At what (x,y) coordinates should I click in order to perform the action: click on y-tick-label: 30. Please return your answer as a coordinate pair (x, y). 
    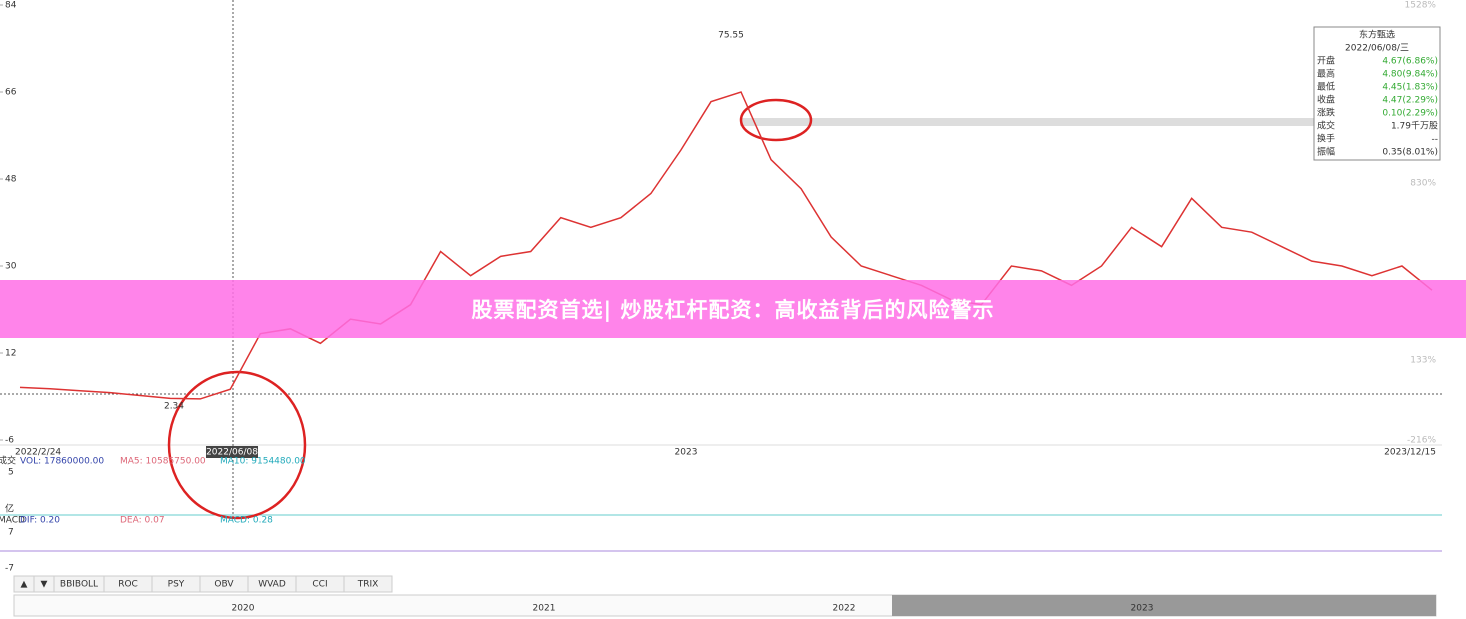
    Looking at the image, I should click on (11, 267).